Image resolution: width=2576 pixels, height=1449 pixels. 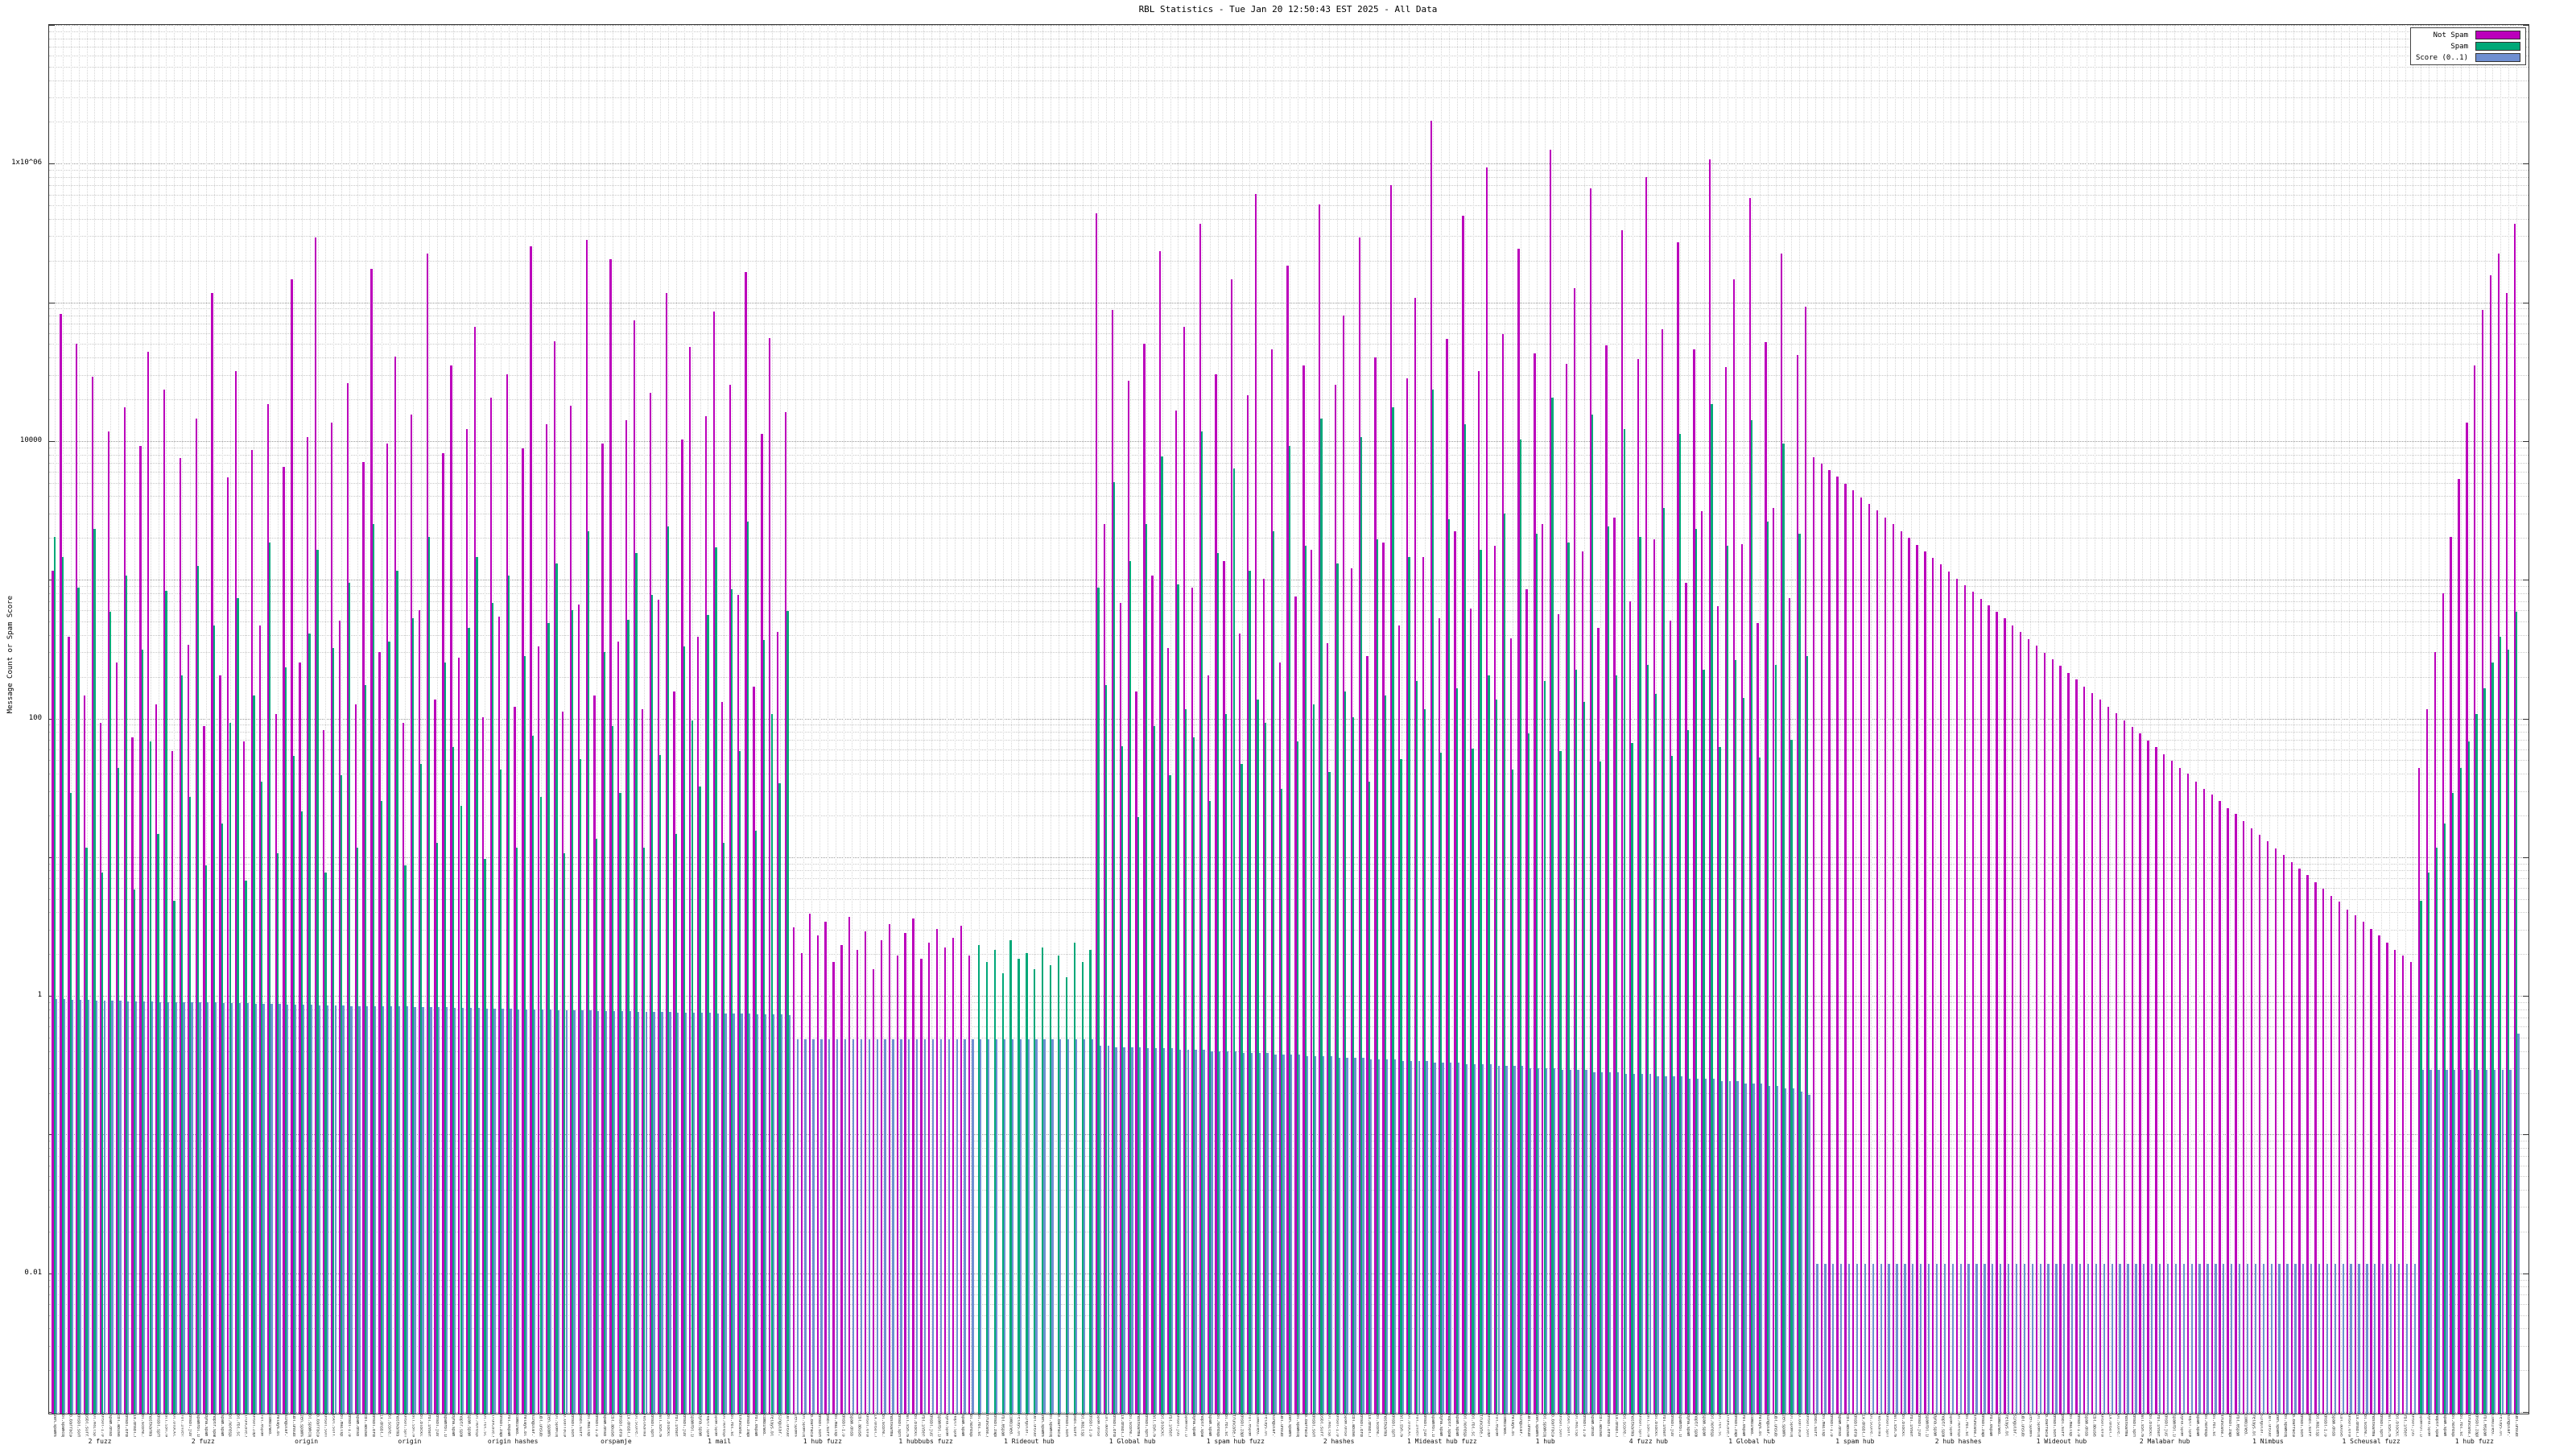 What do you see at coordinates (2468, 57) in the screenshot?
I see `legend-item-score: Score (0..1)` at bounding box center [2468, 57].